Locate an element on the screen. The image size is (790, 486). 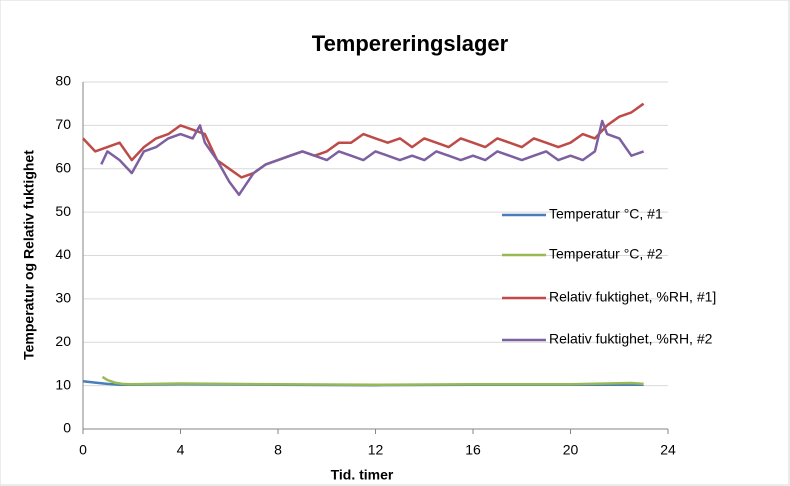
y-tick-label: 10 is located at coordinates (63, 384).